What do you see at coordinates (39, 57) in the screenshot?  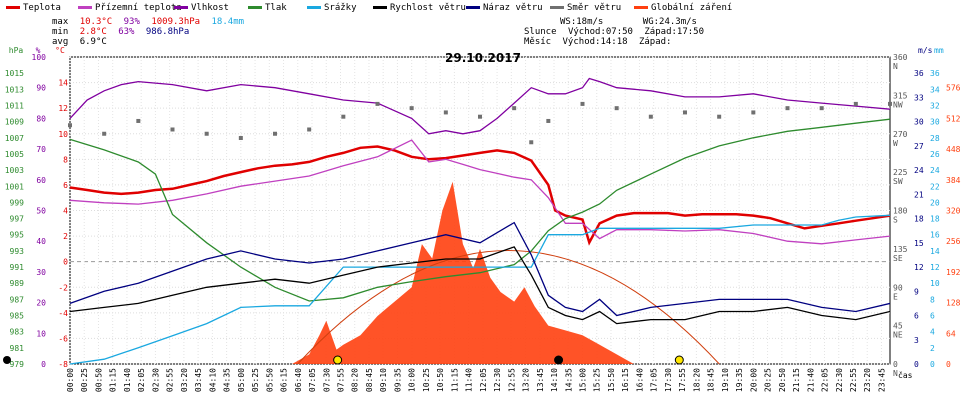 I see `percent-axis-tick: 100` at bounding box center [39, 57].